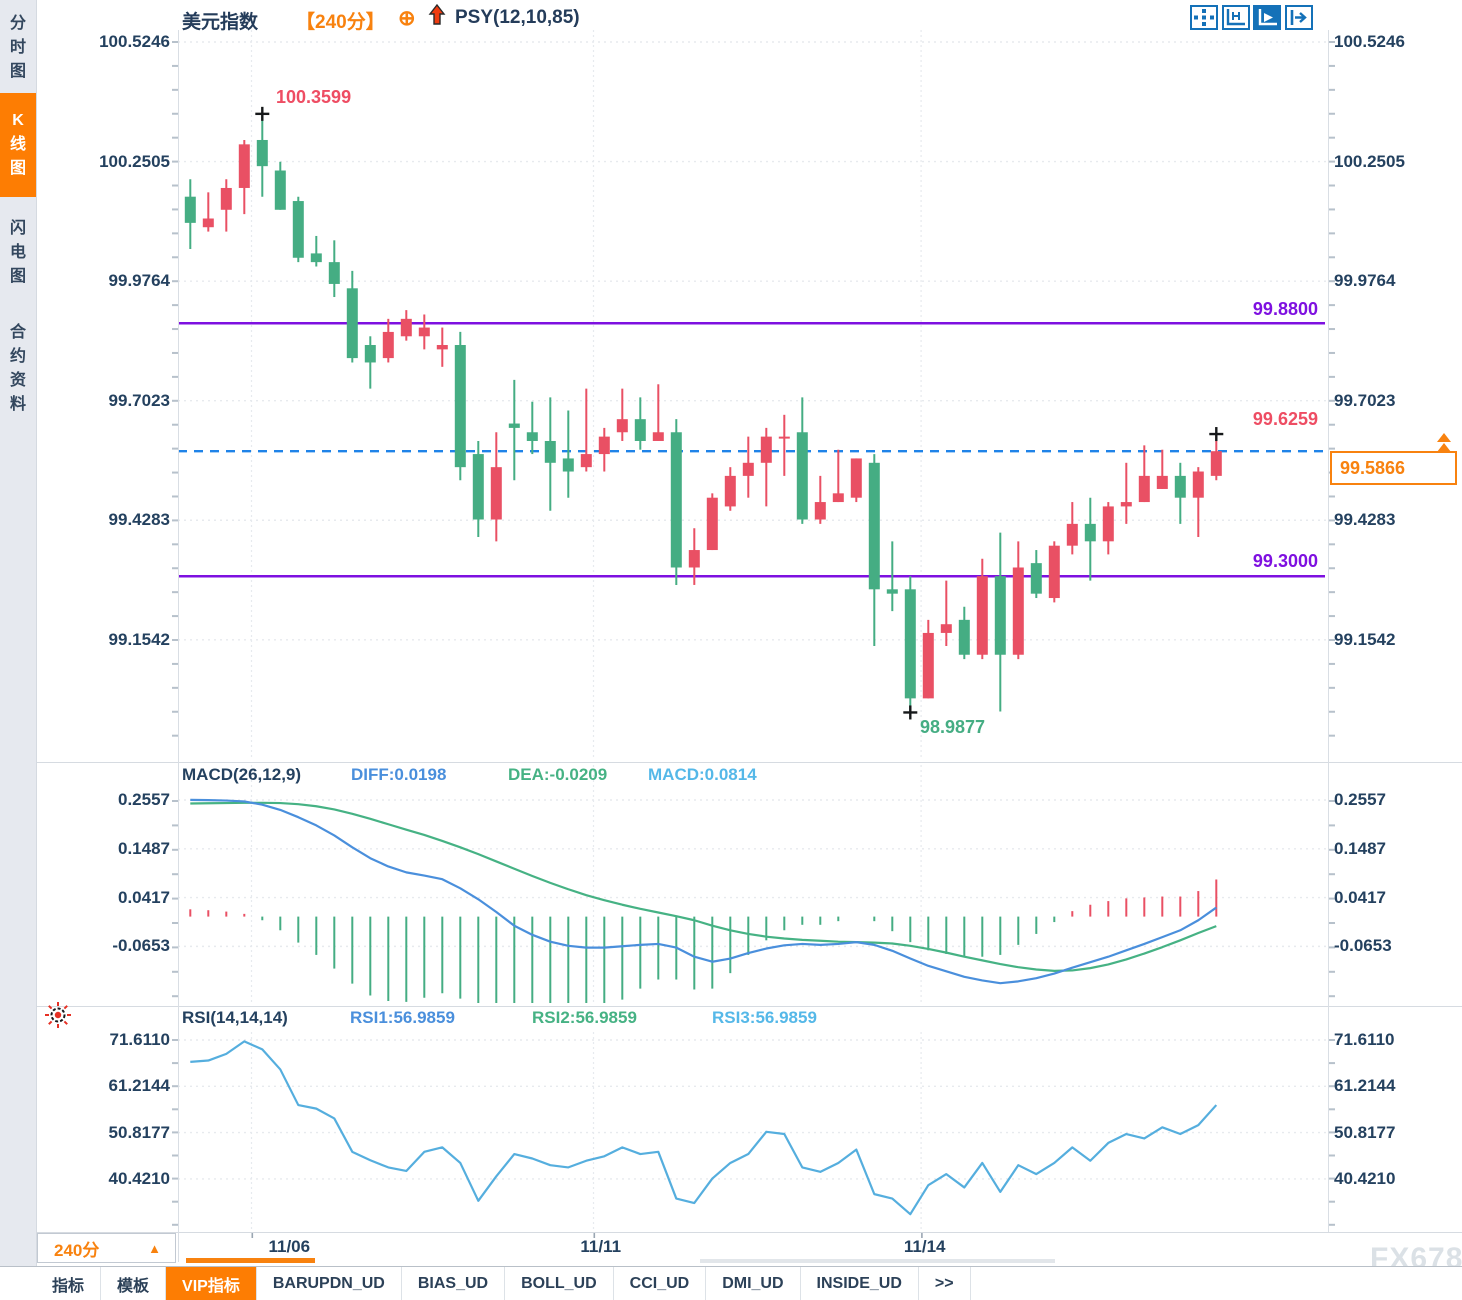  Describe the element at coordinates (17, 252) in the screenshot. I see `sidebar-tab-3: 闪电图` at that location.